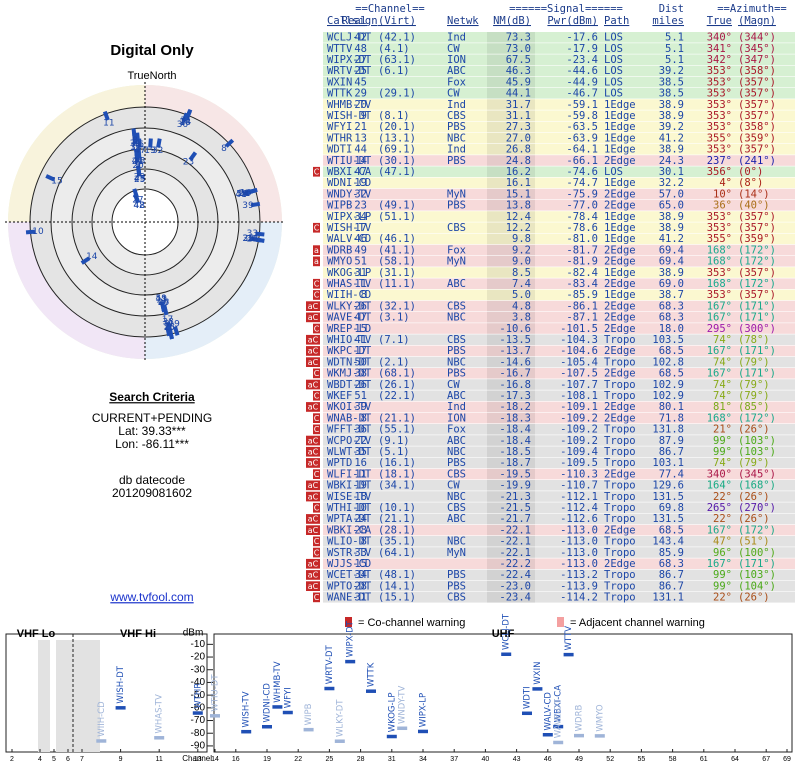 This screenshot has width=800, height=772. What do you see at coordinates (579, 586) in the screenshot?
I see `table-cell: -113.9` at bounding box center [579, 586].